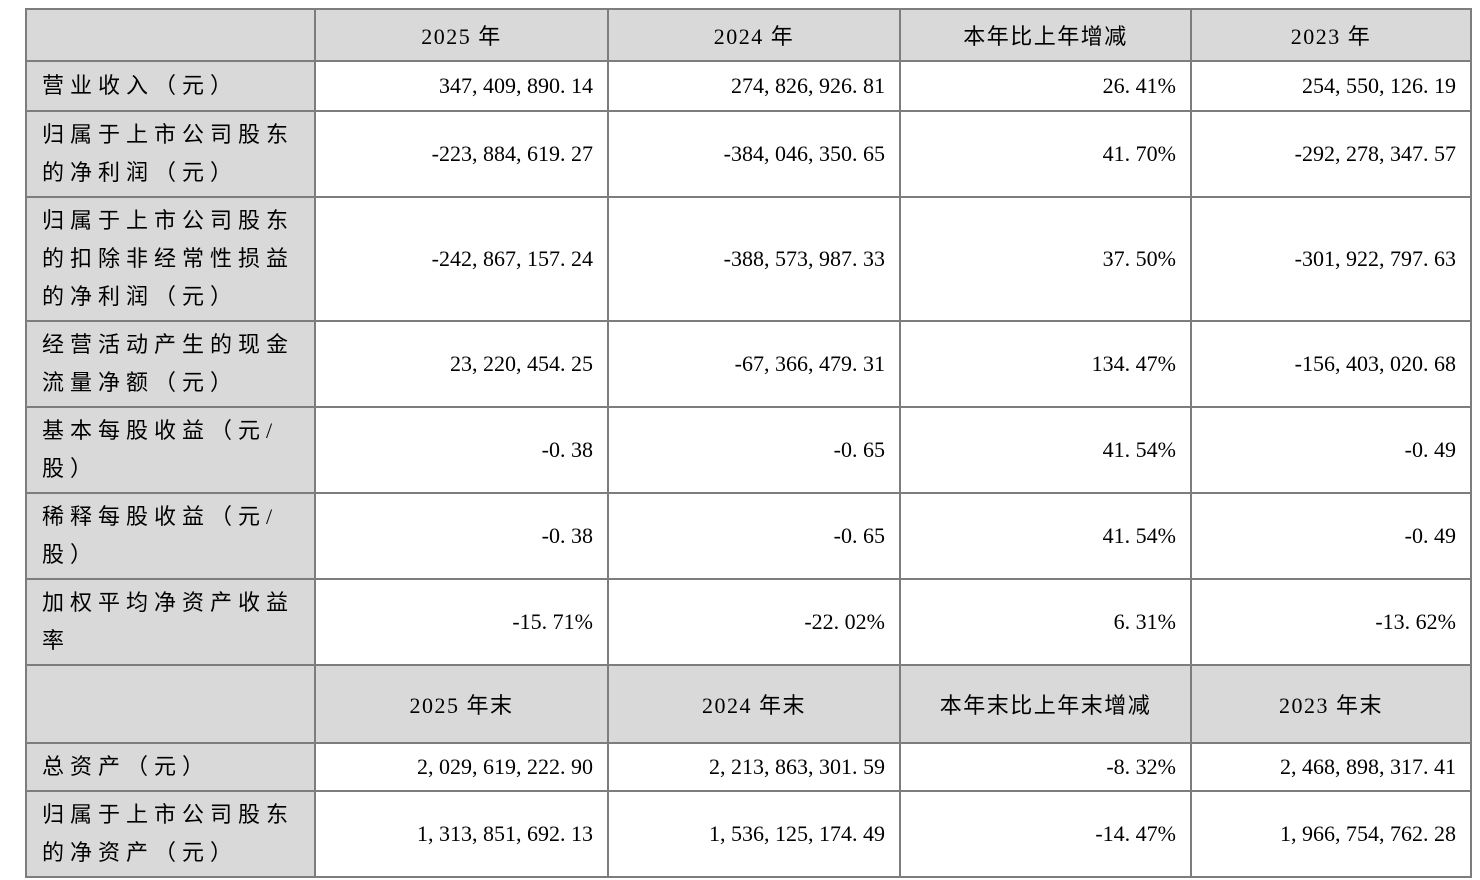 Image resolution: width=1480 pixels, height=880 pixels. Describe the element at coordinates (170, 834) in the screenshot. I see `row-label: 归属于上市公司股东的净资产（元）` at that location.